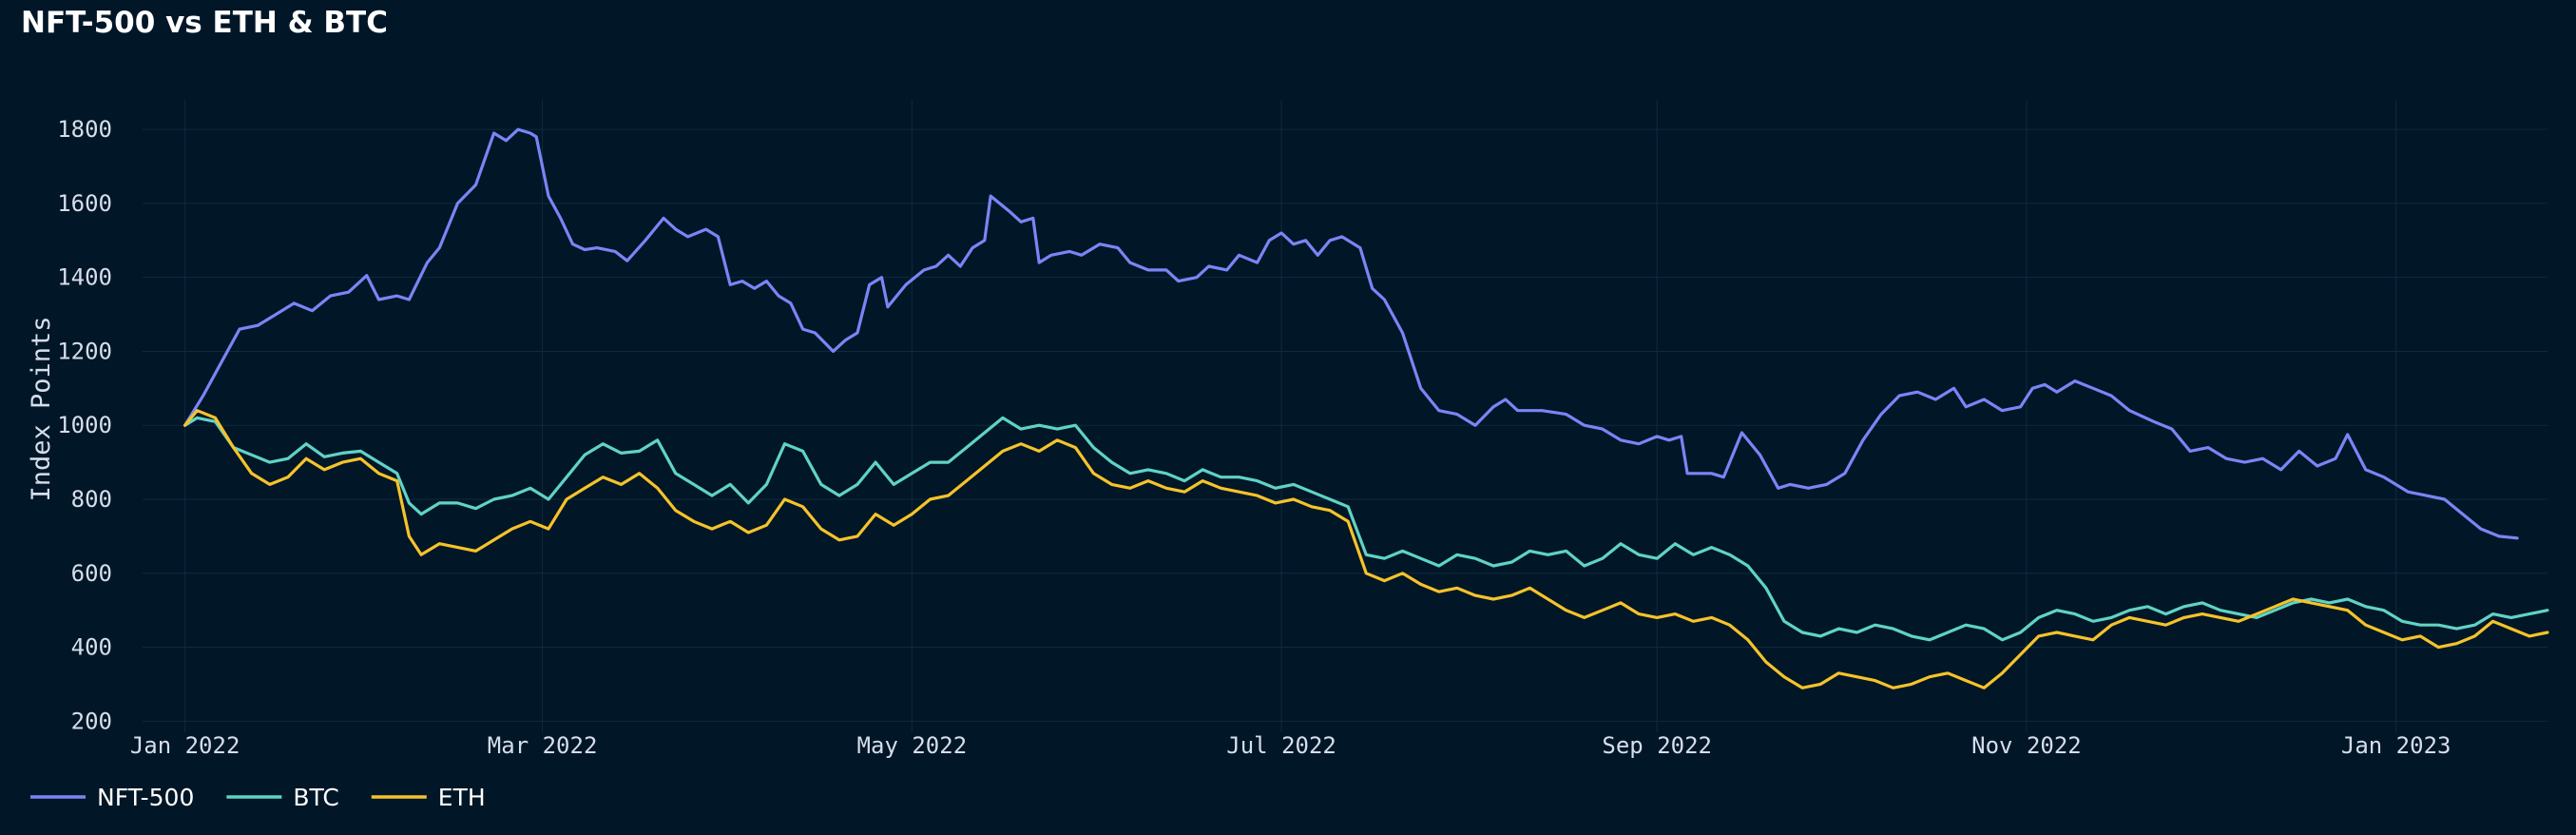 Image resolution: width=2576 pixels, height=835 pixels. Describe the element at coordinates (543, 745) in the screenshot. I see `x-tick-label: Mar 2022` at that location.